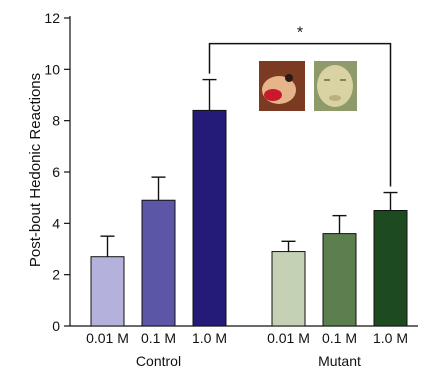 The height and width of the screenshot is (374, 430). What do you see at coordinates (282, 86) in the screenshot?
I see `rat-face-reaction-photo-icon` at bounding box center [282, 86].